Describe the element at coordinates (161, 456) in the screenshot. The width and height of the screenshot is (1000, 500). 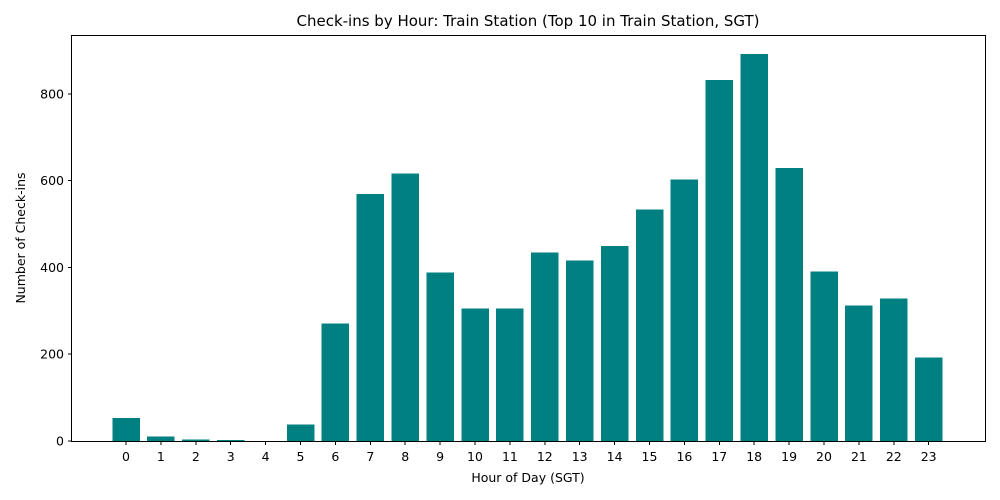
I see `x-tick-label: 1` at that location.